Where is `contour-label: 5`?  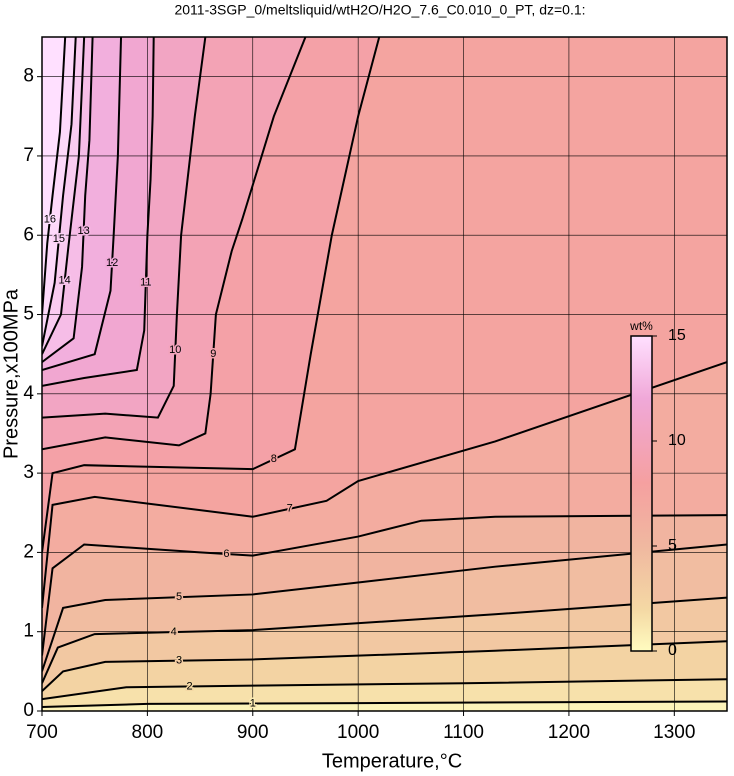
contour-label: 5 is located at coordinates (179, 597).